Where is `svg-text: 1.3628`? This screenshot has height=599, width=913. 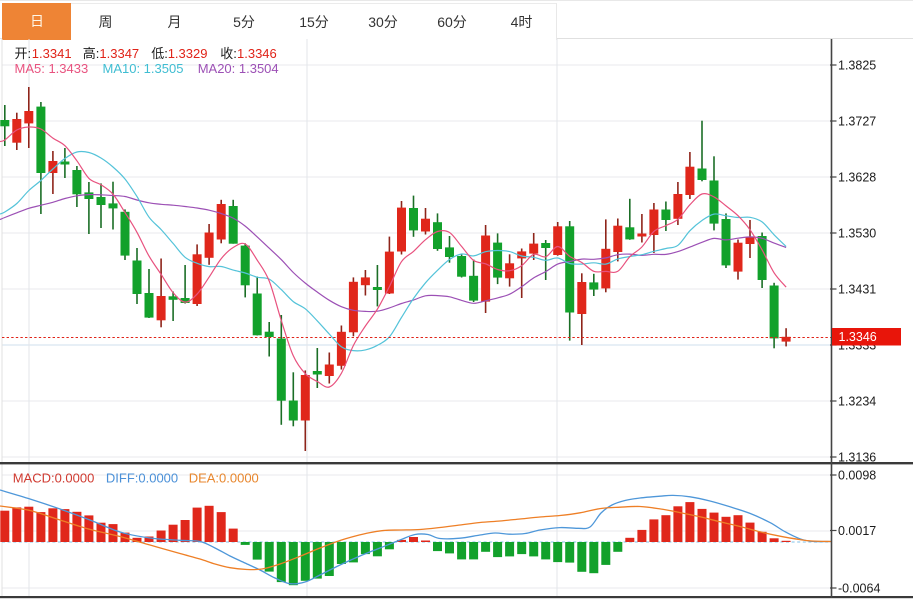 svg-text: 1.3628 is located at coordinates (857, 177).